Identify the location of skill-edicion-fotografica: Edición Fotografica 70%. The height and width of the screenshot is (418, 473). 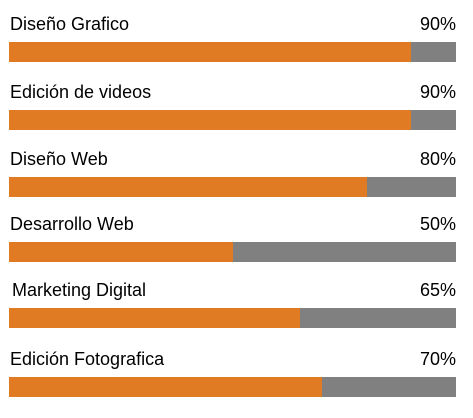
(232, 373).